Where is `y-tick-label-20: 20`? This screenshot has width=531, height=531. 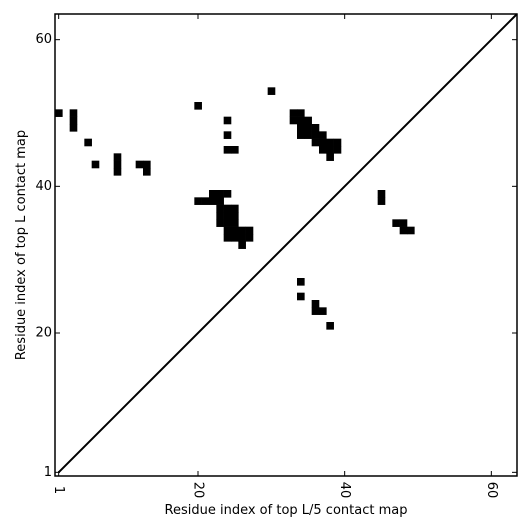 y-tick-label-20: 20 is located at coordinates (43, 333).